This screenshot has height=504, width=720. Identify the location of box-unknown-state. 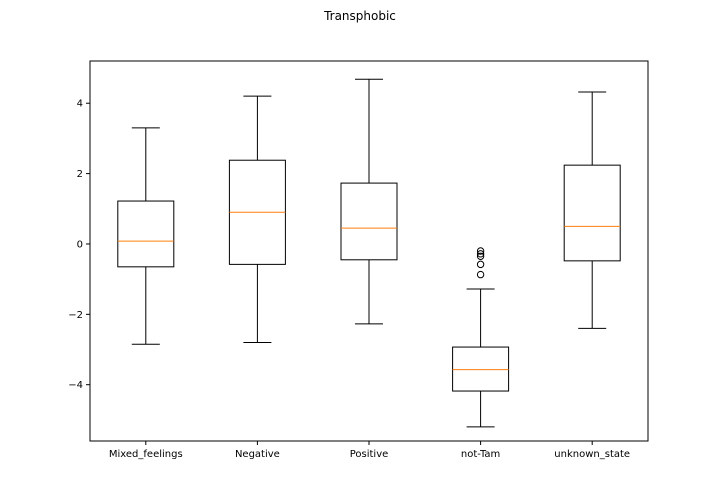
(592, 213).